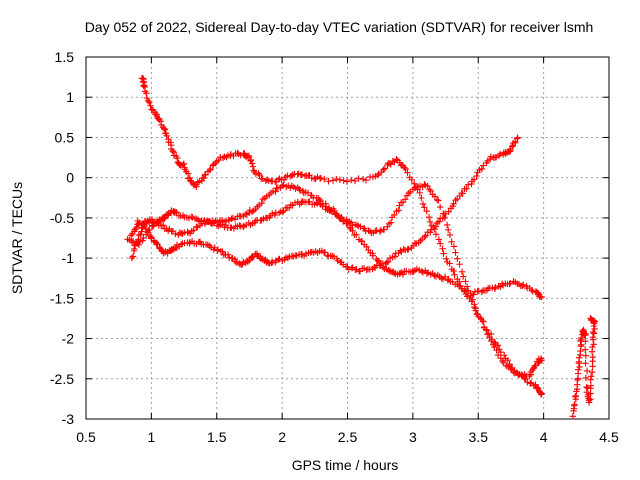 The width and height of the screenshot is (640, 480). What do you see at coordinates (544, 437) in the screenshot?
I see `x-tick-label: 4` at bounding box center [544, 437].